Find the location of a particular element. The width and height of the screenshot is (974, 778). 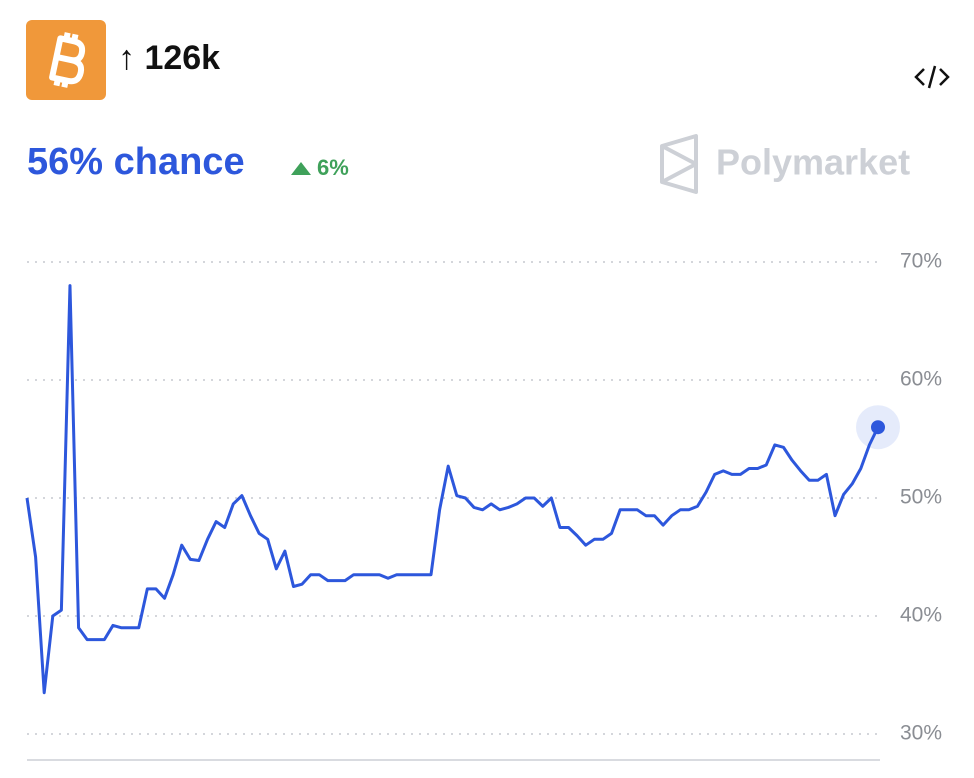

bitcoin-glyph is located at coordinates (67, 60).